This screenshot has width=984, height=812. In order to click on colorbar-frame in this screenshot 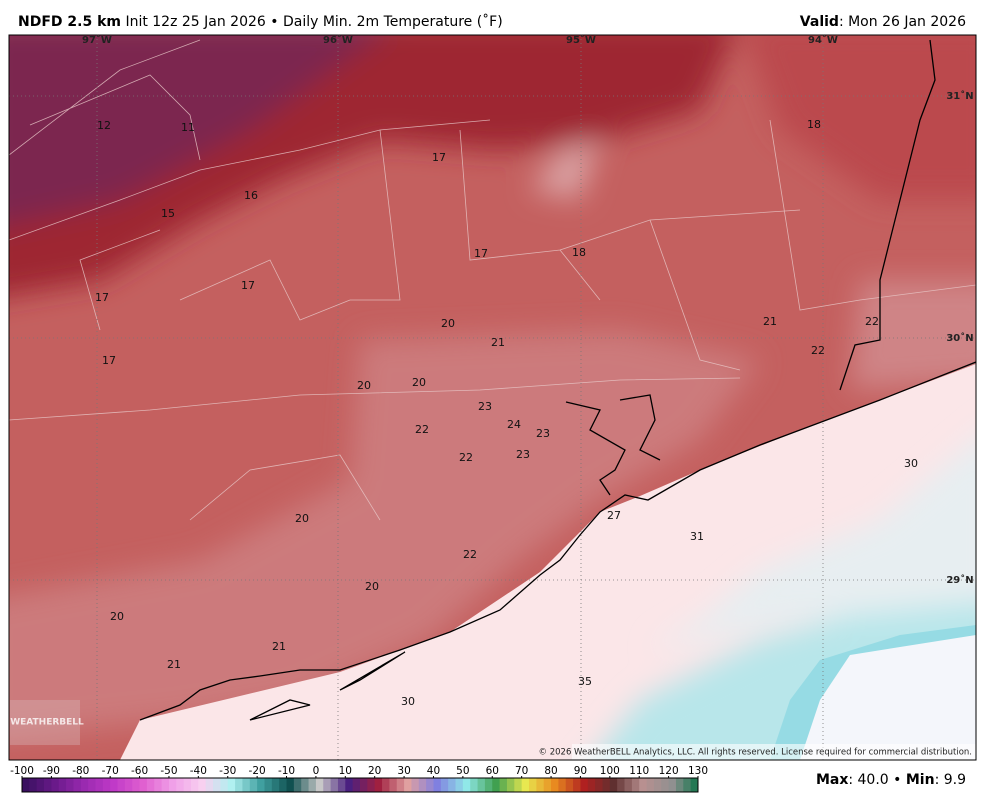, I will do `click(360, 785)`.